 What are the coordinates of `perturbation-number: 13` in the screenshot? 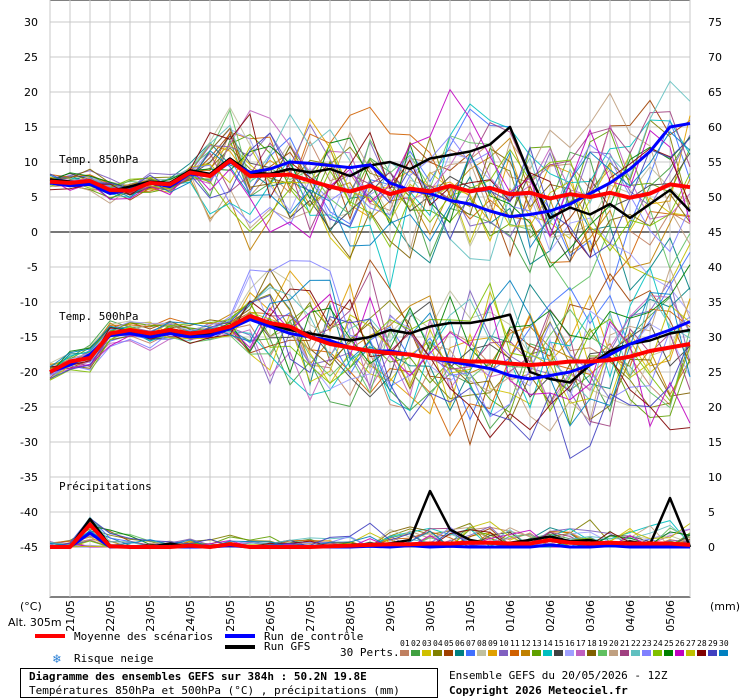 It's located at (537, 643).